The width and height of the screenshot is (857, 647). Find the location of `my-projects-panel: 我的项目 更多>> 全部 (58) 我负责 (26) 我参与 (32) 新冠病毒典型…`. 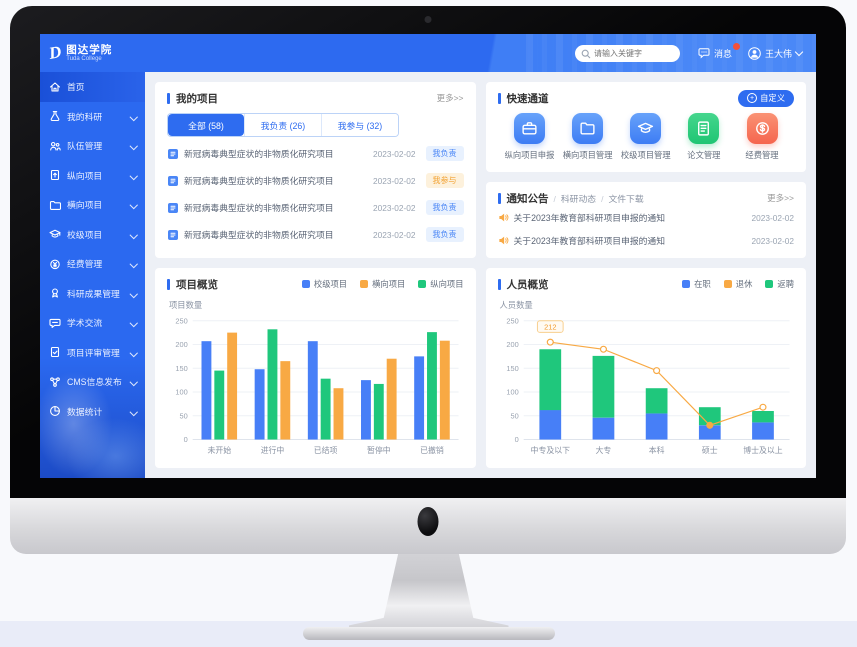

my-projects-panel: 我的项目 更多>> 全部 (58) 我负责 (26) 我参与 (32) 新冠病毒典型… is located at coordinates (315, 170).